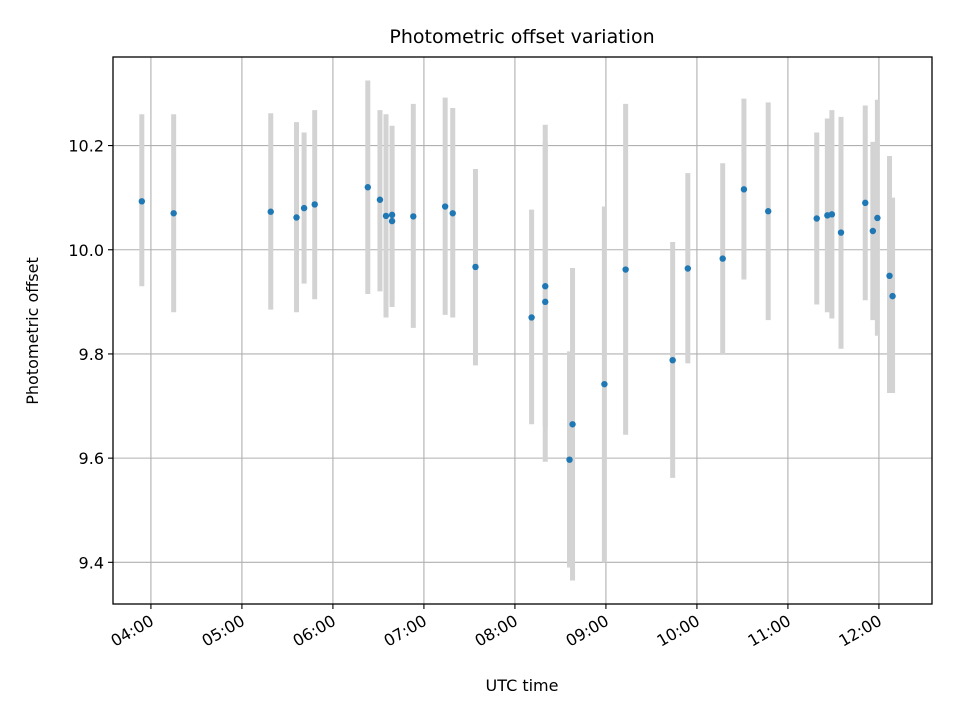 This screenshot has width=960, height=720. What do you see at coordinates (768, 631) in the screenshot?
I see `x-tick-label: 11:00` at bounding box center [768, 631].